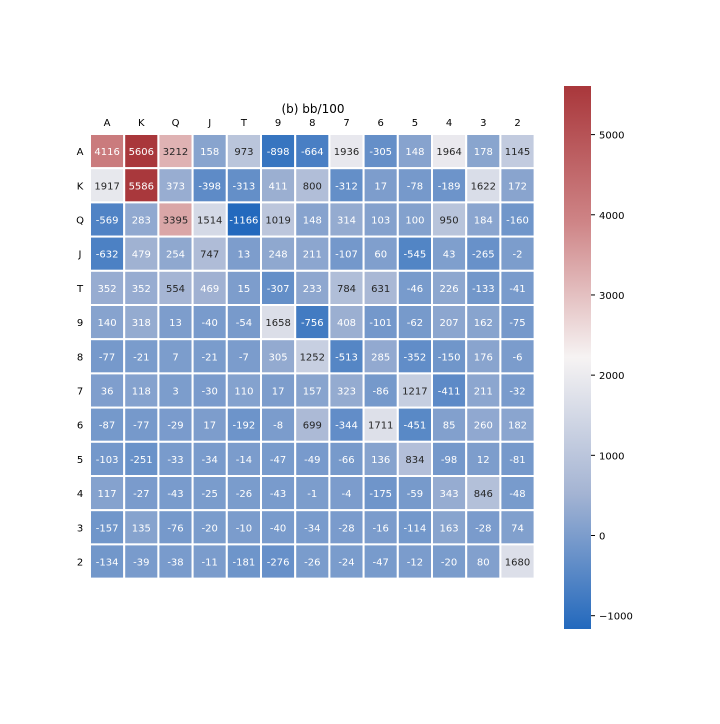  I want to click on y-tick-labels: A K Q J T 9 8 7 6 5 4 3 2, so click(80, 357).